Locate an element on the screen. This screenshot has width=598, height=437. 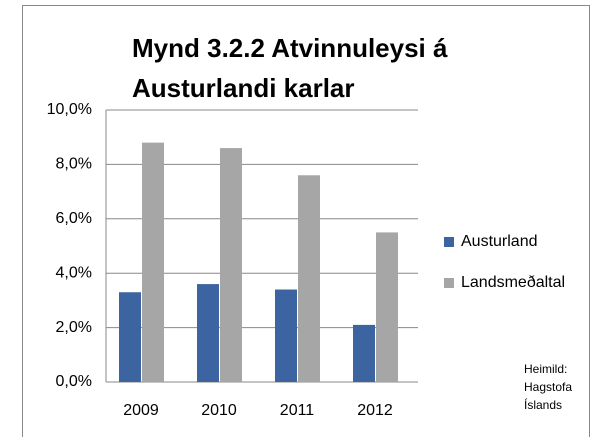
y-tick-label: 10,0% is located at coordinates (69, 109).